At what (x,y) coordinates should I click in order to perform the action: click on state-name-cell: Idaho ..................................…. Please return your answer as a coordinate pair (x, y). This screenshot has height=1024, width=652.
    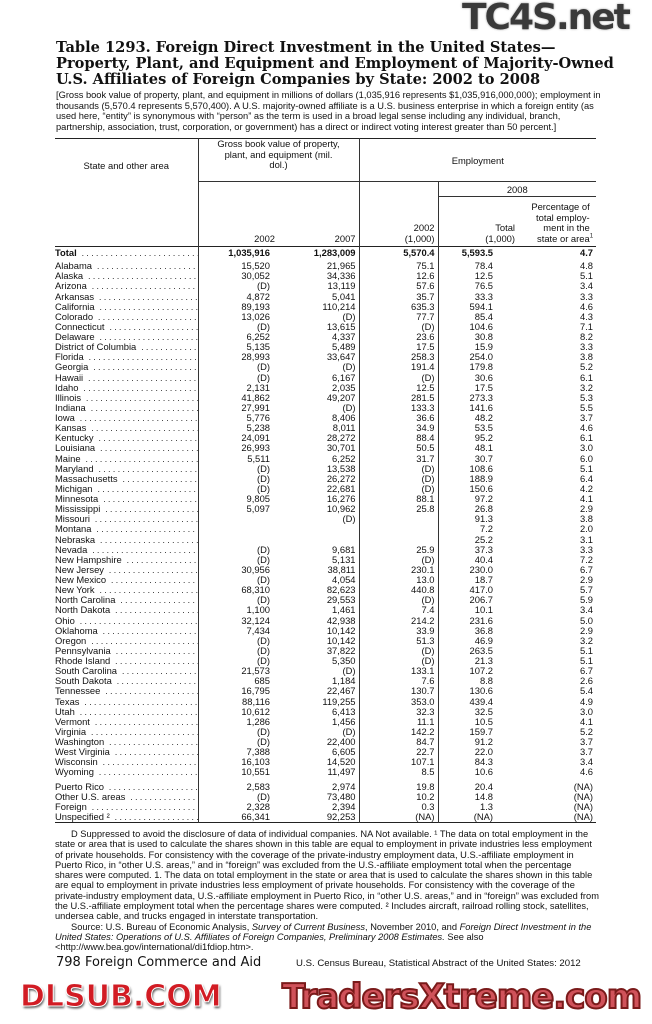
    Looking at the image, I should click on (126, 388).